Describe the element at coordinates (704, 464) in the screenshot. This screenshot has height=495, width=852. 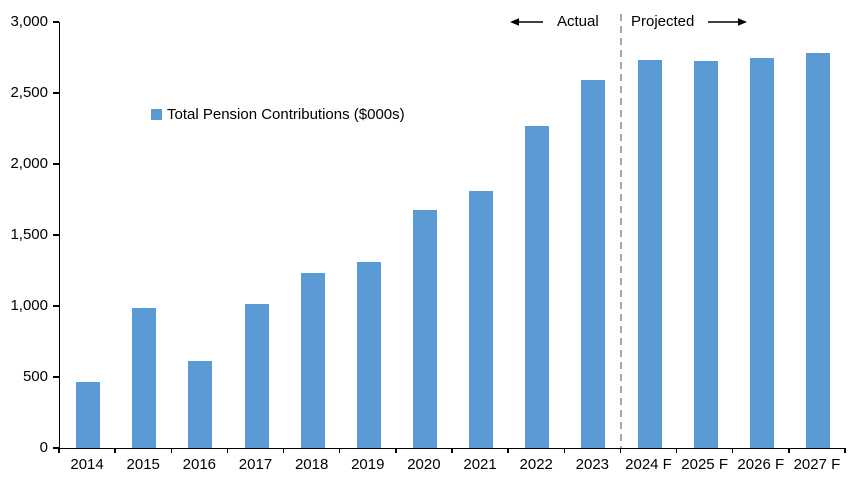
I see `x-tick-label-2025-F: 2025 F` at that location.